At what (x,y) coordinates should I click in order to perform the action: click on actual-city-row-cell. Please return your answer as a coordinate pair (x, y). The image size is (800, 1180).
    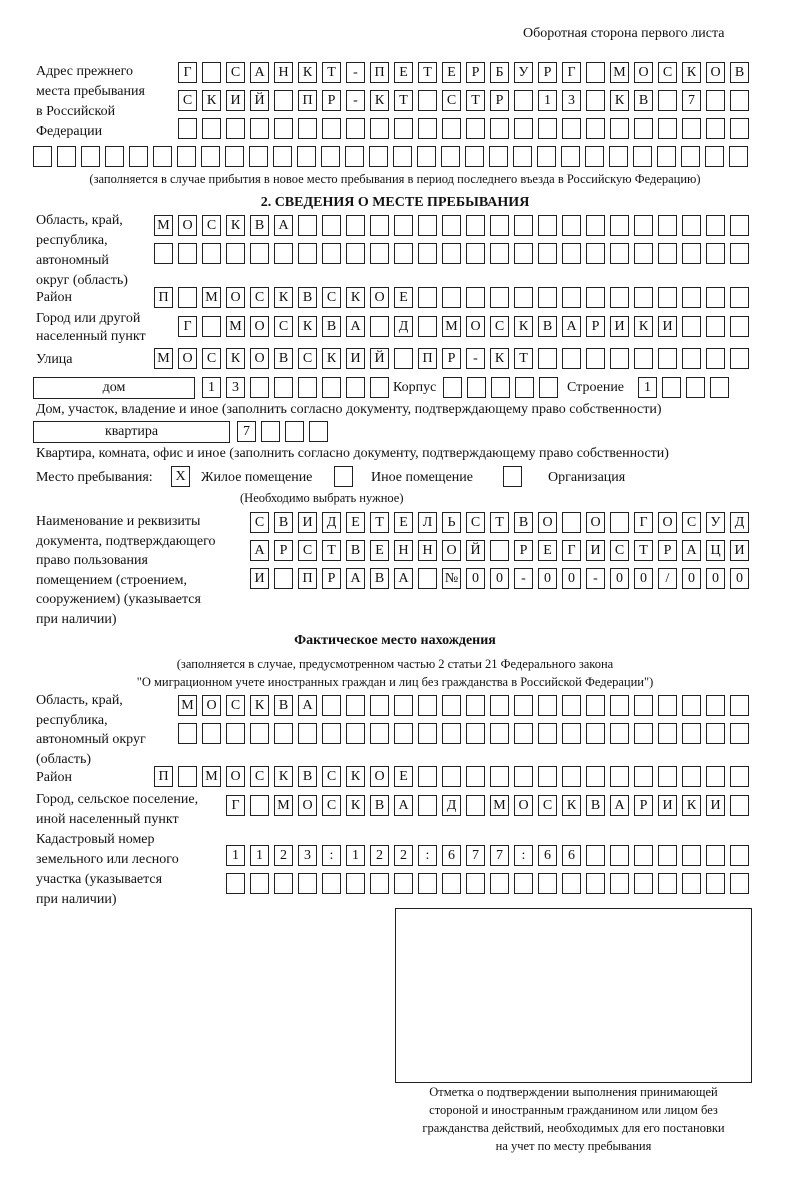
    Looking at the image, I should click on (259, 805).